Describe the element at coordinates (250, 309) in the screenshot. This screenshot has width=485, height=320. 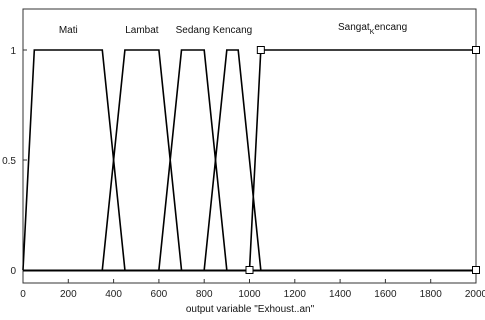
I see `x-axis-label: output variable "Exhoust..an"` at that location.